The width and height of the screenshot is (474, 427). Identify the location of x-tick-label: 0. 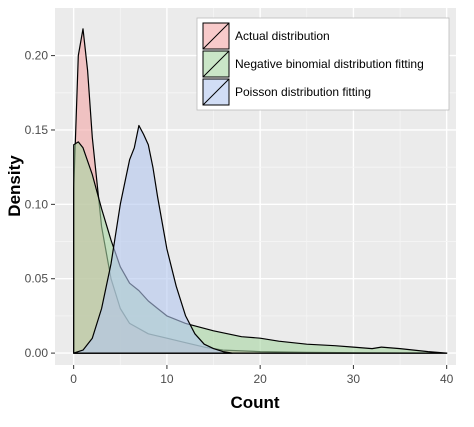
(73, 379).